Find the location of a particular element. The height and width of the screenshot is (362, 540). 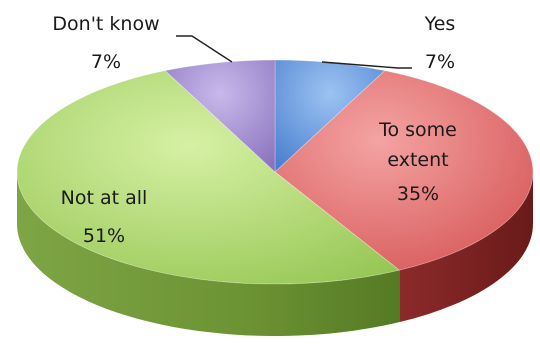

label-not-name: Not at all is located at coordinates (104, 198).